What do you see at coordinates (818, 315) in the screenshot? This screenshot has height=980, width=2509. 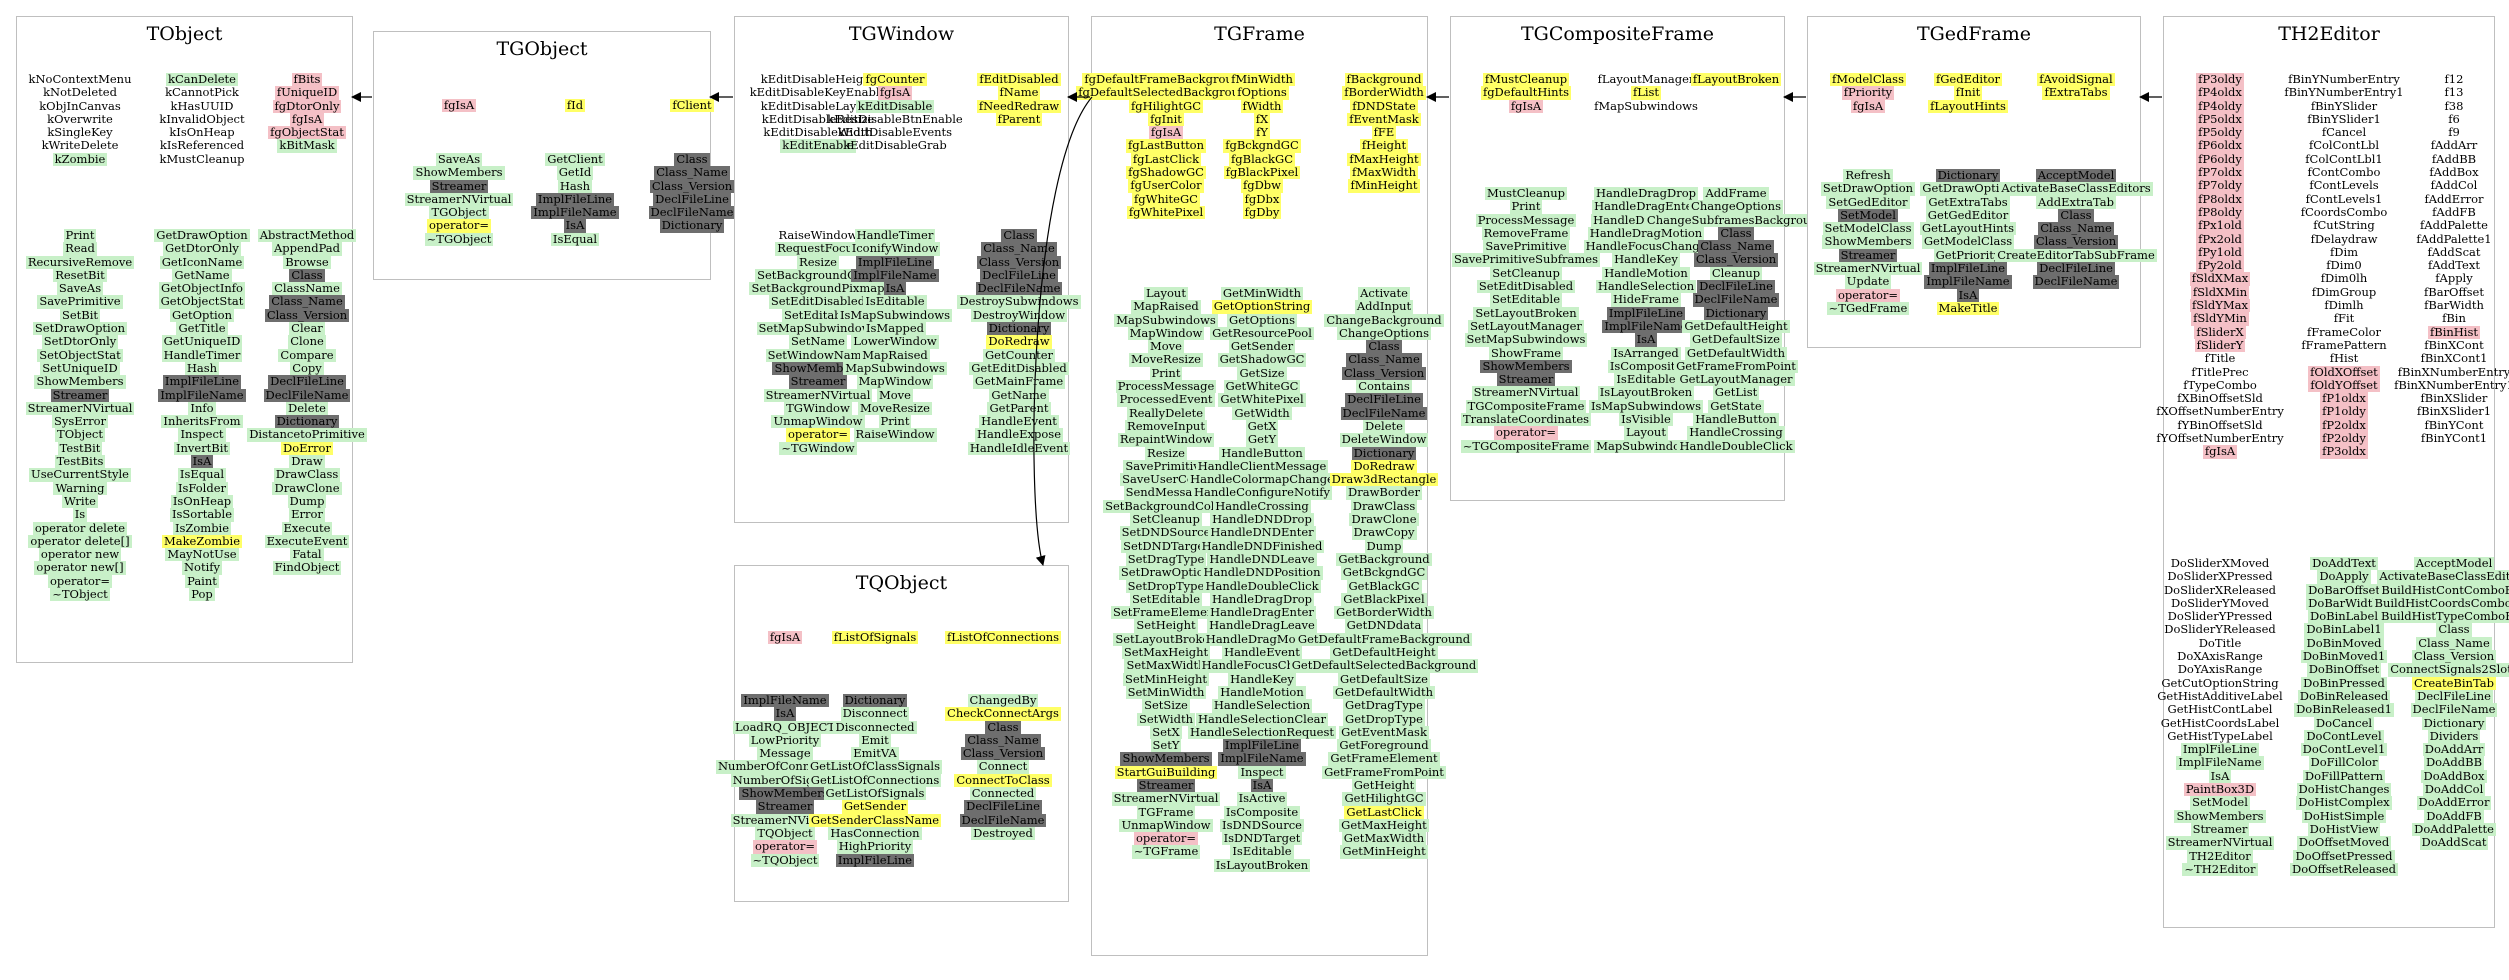 I see `member-function: SetEditable` at bounding box center [818, 315].